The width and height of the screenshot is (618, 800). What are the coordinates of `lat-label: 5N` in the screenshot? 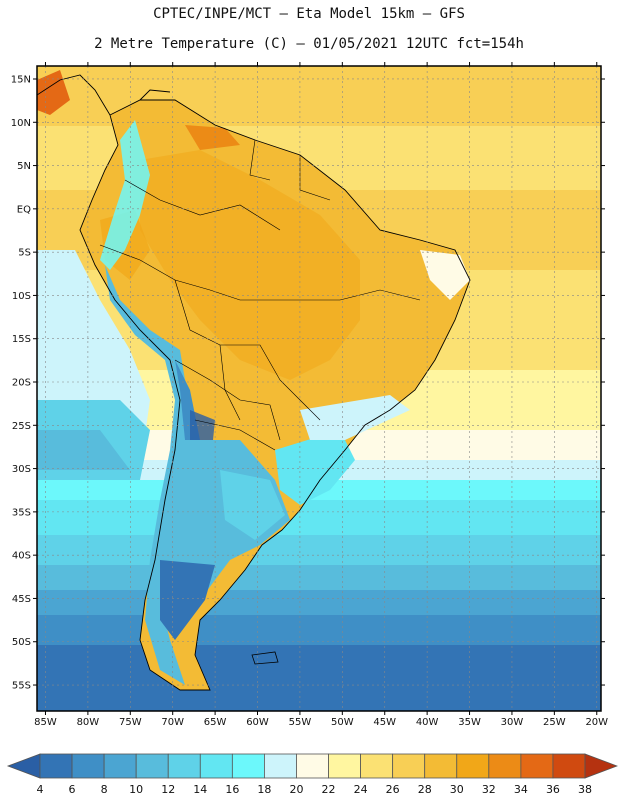 It's located at (24, 166).